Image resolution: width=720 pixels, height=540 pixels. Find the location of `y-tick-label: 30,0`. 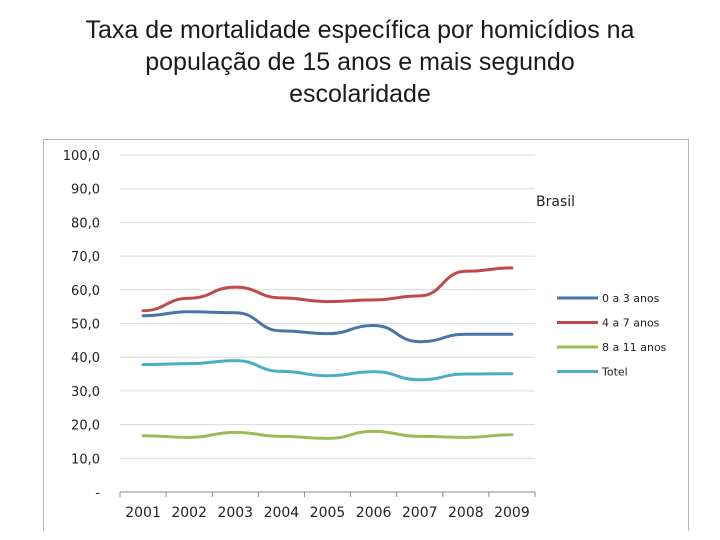

y-tick-label: 30,0 is located at coordinates (85, 392).